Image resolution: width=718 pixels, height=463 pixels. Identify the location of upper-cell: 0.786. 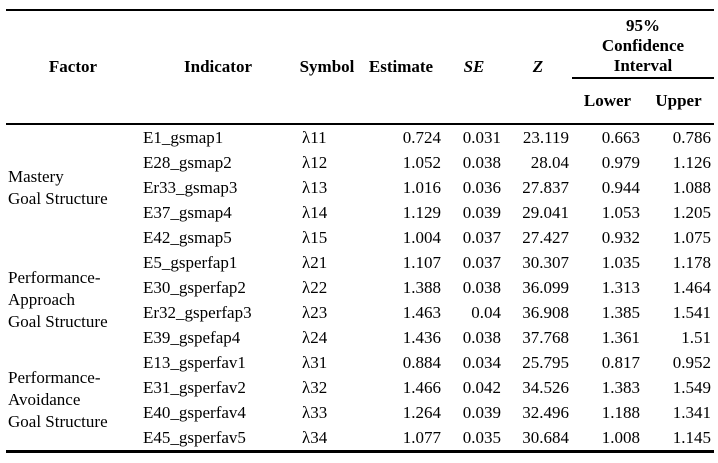
(691, 137).